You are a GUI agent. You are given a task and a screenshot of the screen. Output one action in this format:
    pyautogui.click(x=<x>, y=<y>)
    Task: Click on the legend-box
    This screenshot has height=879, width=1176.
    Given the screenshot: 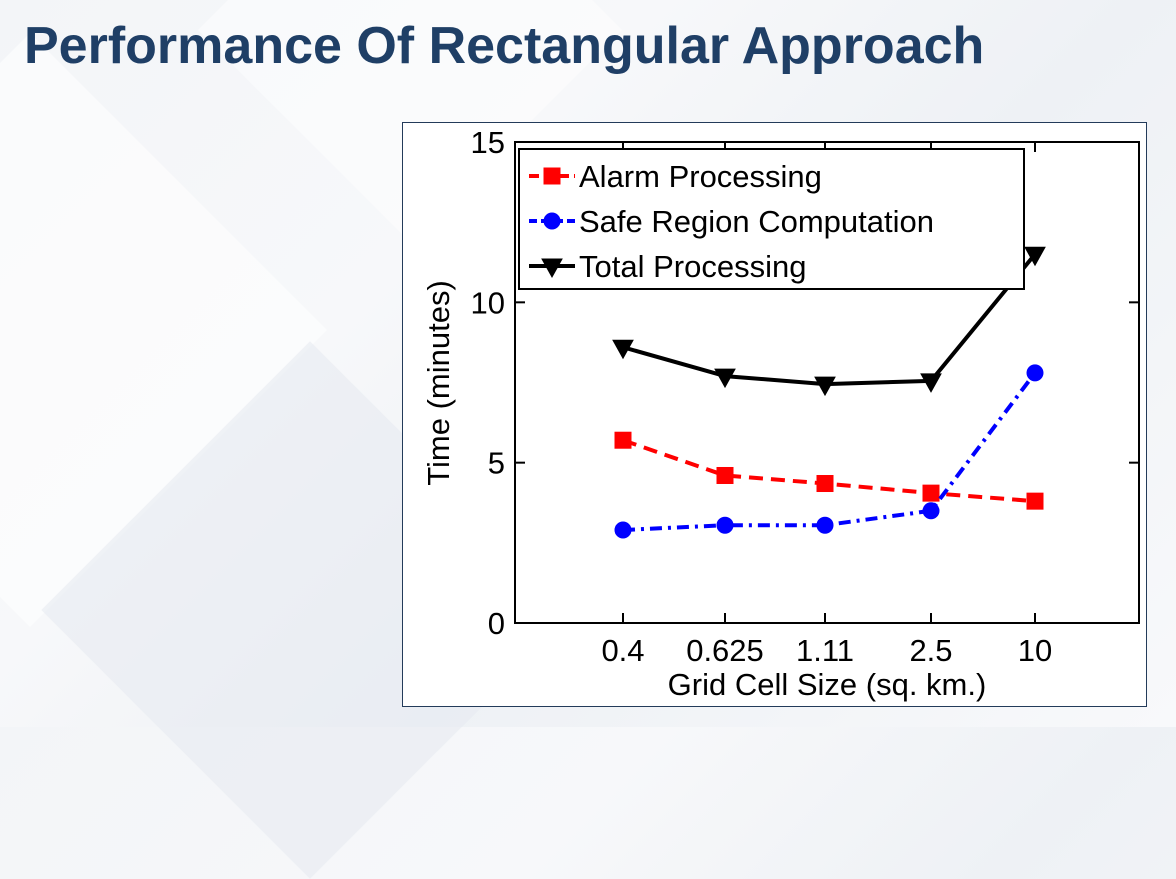 What is the action you would take?
    pyautogui.click(x=771, y=219)
    